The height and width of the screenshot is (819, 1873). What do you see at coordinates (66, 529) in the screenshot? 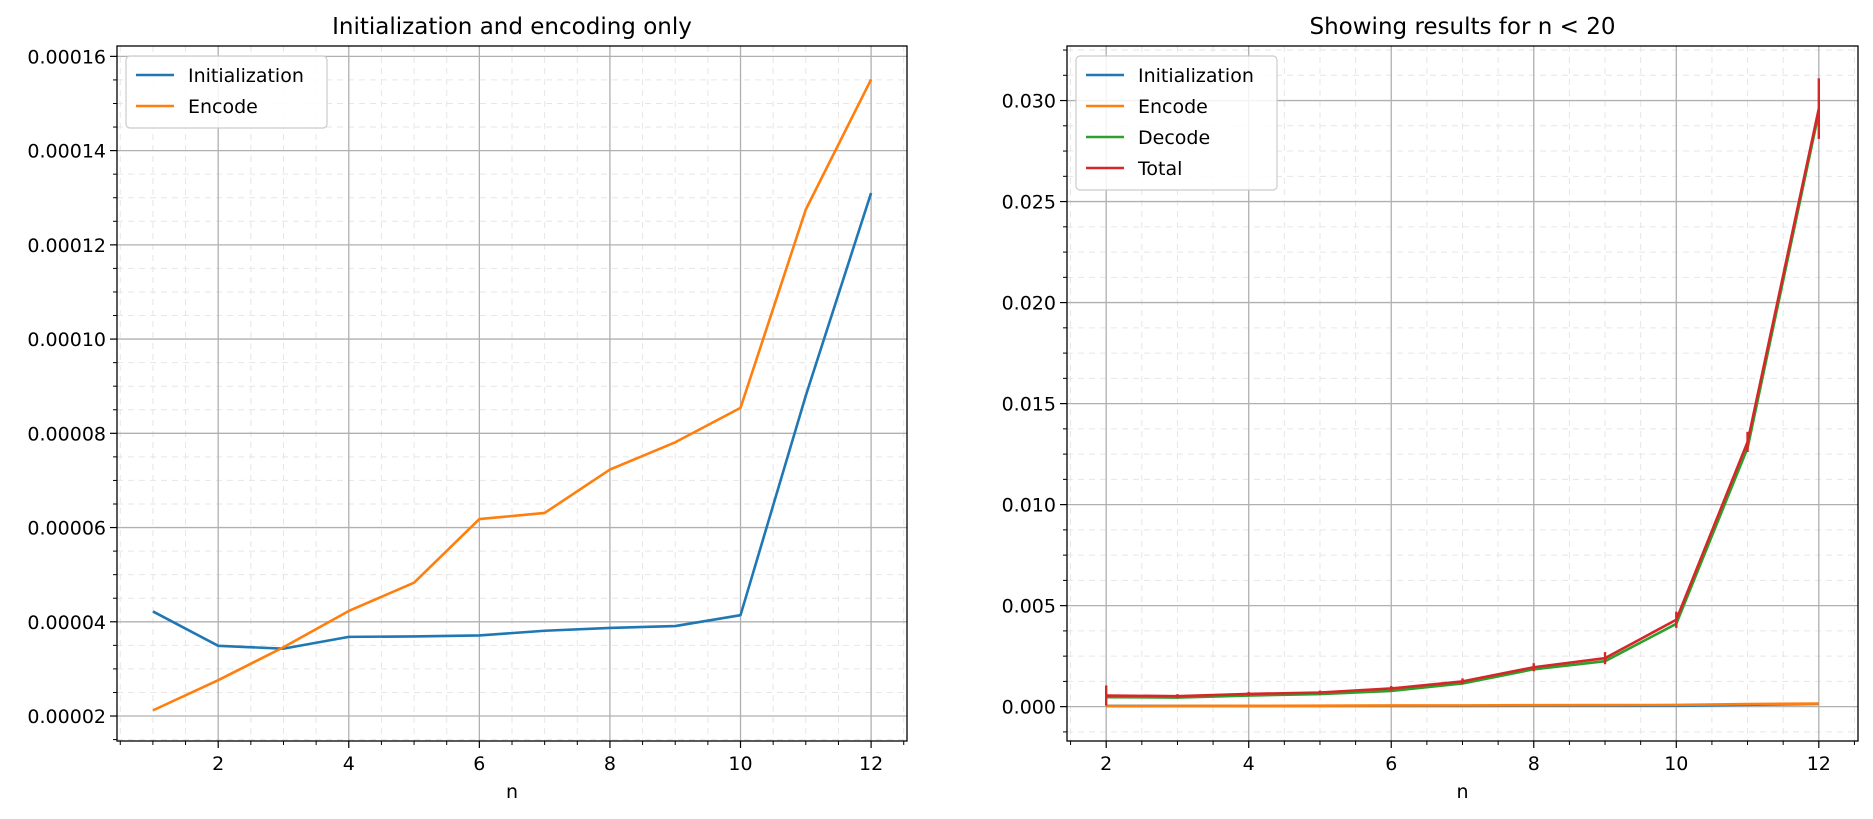
I see `y-tick-label: 0.00006` at bounding box center [66, 529].